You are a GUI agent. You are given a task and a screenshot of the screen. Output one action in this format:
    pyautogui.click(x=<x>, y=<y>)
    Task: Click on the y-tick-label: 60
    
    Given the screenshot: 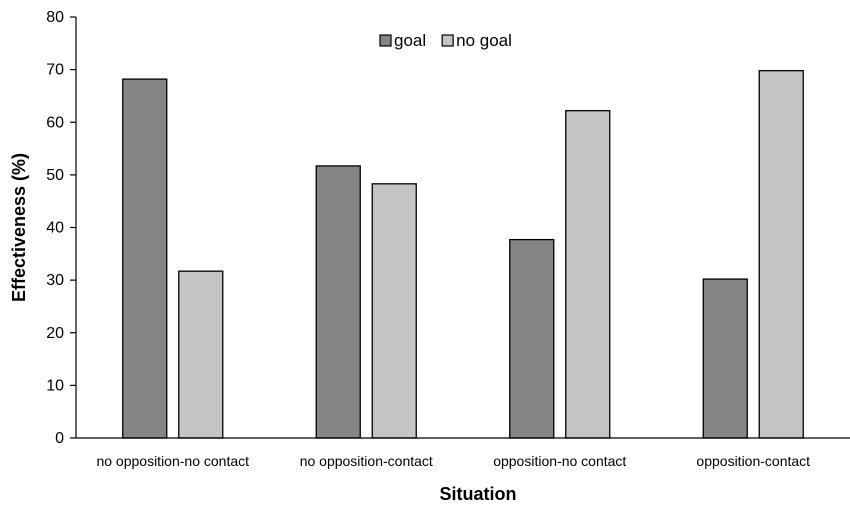 What is the action you would take?
    pyautogui.click(x=55, y=122)
    